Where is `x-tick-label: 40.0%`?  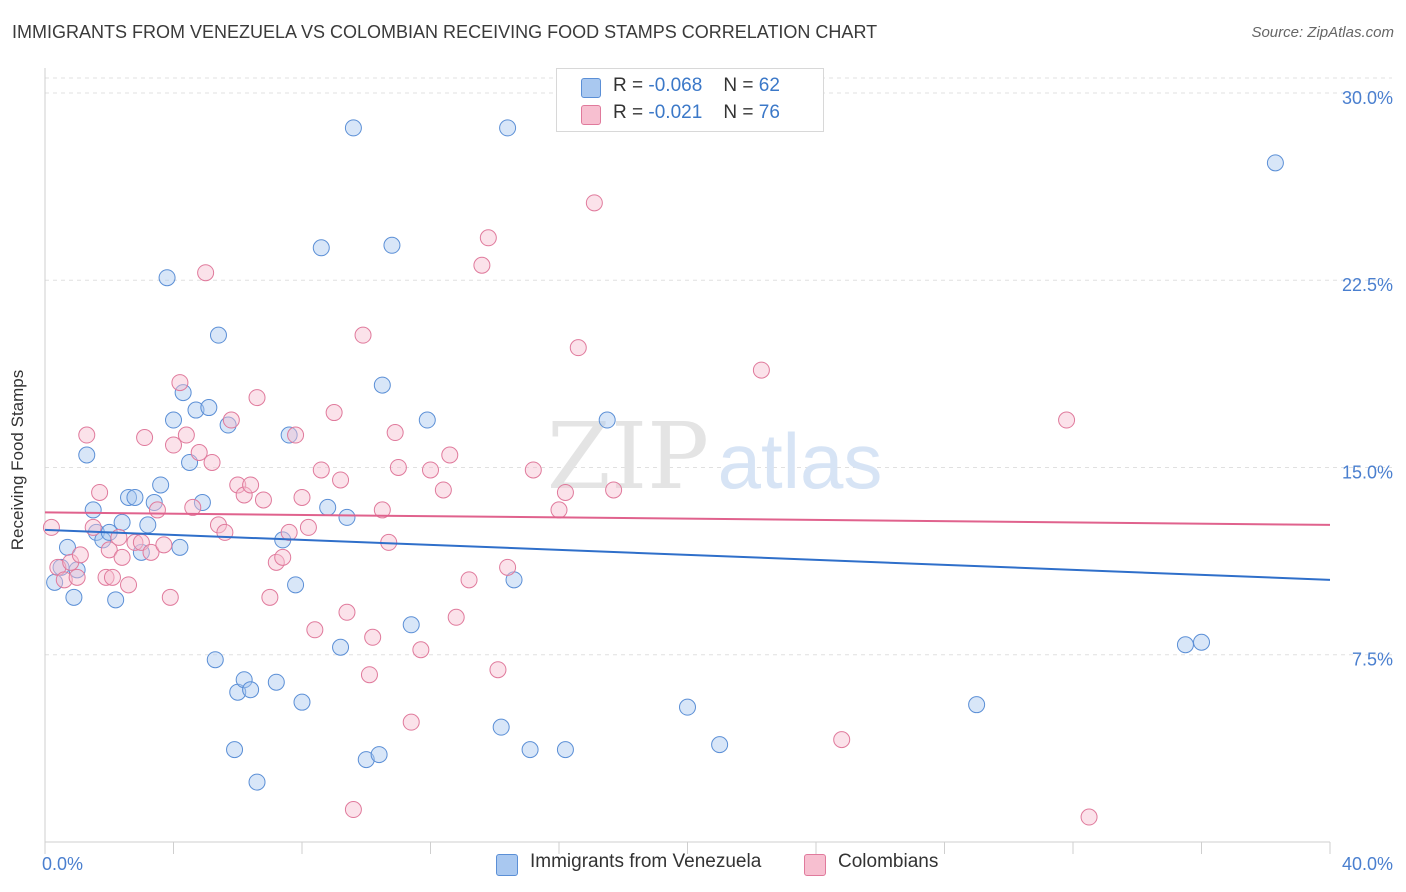 x-tick-label: 40.0% is located at coordinates (1367, 864).